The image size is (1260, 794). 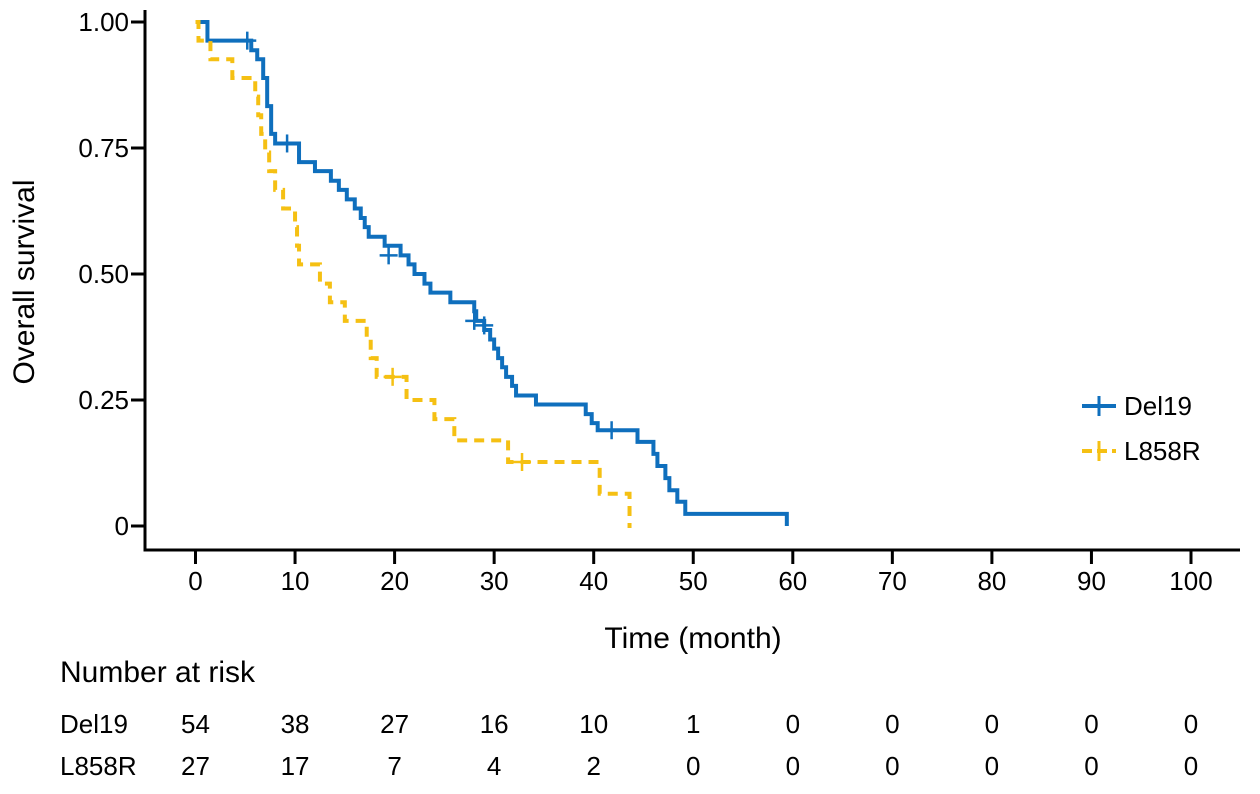 I want to click on risk-value: 10, so click(x=593, y=724).